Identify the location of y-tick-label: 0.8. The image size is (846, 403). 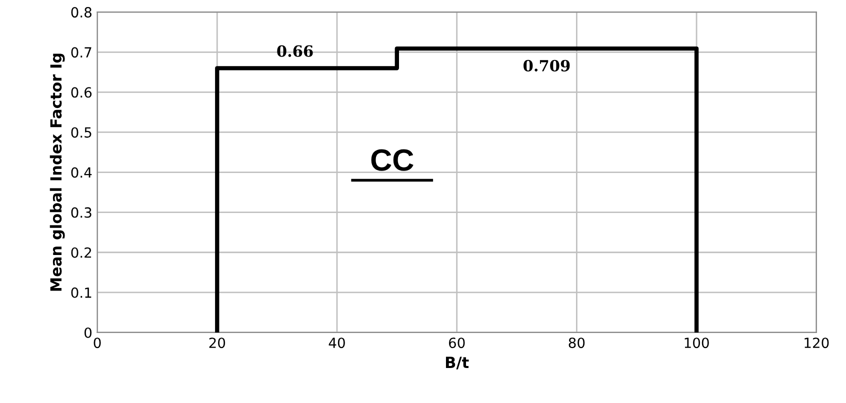
(81, 12).